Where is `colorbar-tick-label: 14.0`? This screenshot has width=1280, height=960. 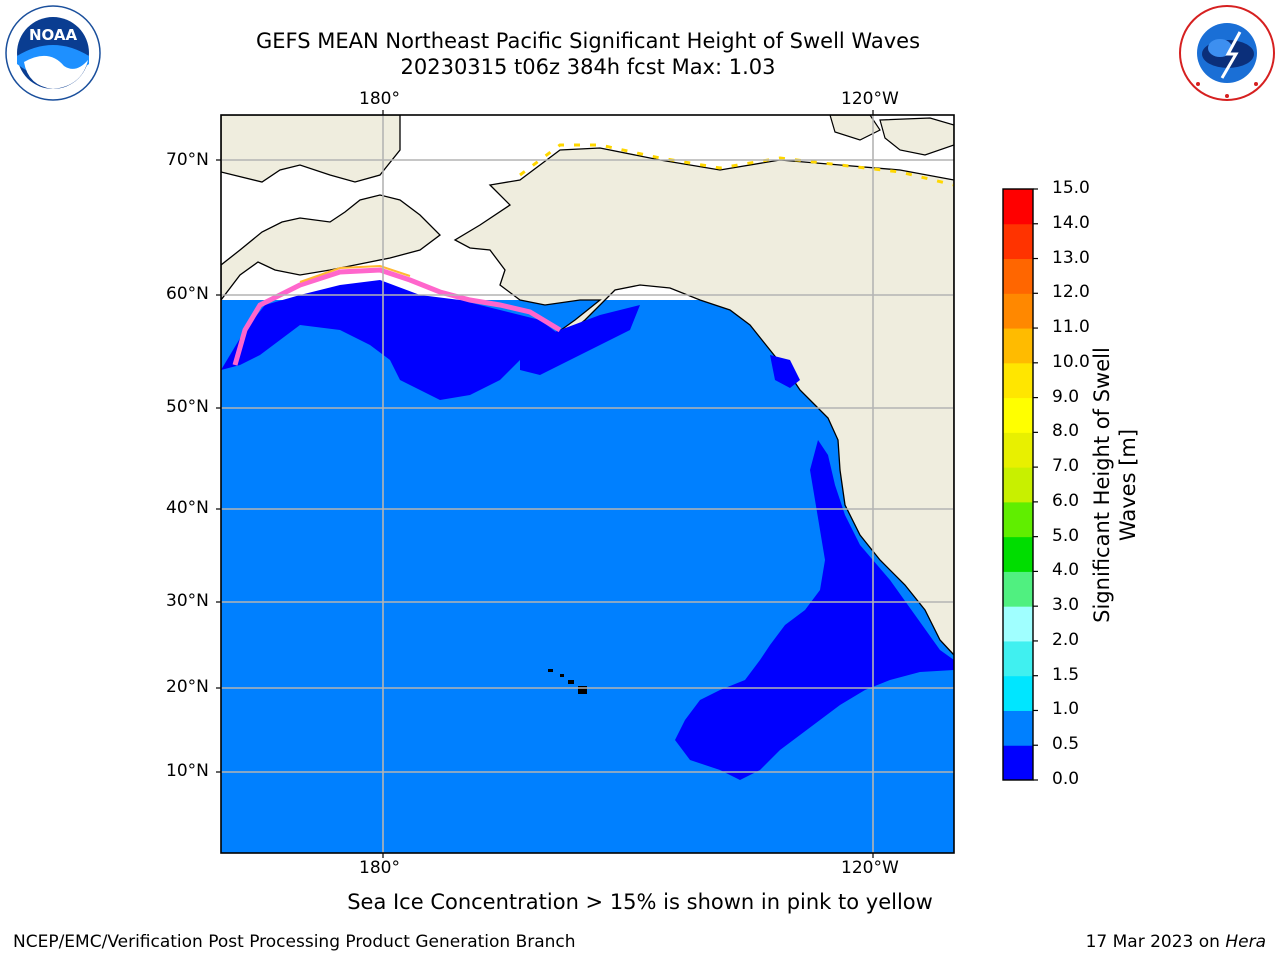
colorbar-tick-label: 14.0 is located at coordinates (1071, 222).